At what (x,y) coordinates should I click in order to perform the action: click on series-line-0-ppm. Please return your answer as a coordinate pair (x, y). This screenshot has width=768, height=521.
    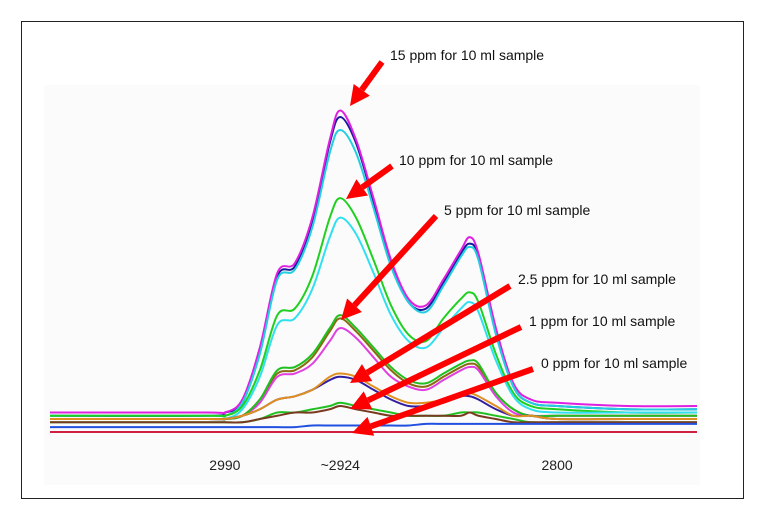
    Looking at the image, I should click on (373, 425).